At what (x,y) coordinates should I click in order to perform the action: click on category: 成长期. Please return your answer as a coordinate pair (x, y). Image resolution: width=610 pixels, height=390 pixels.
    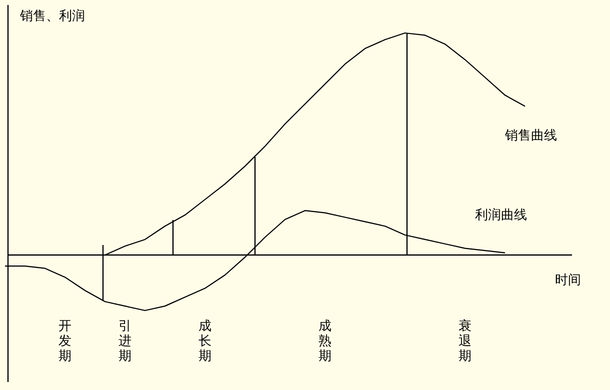
    Looking at the image, I should click on (205, 341).